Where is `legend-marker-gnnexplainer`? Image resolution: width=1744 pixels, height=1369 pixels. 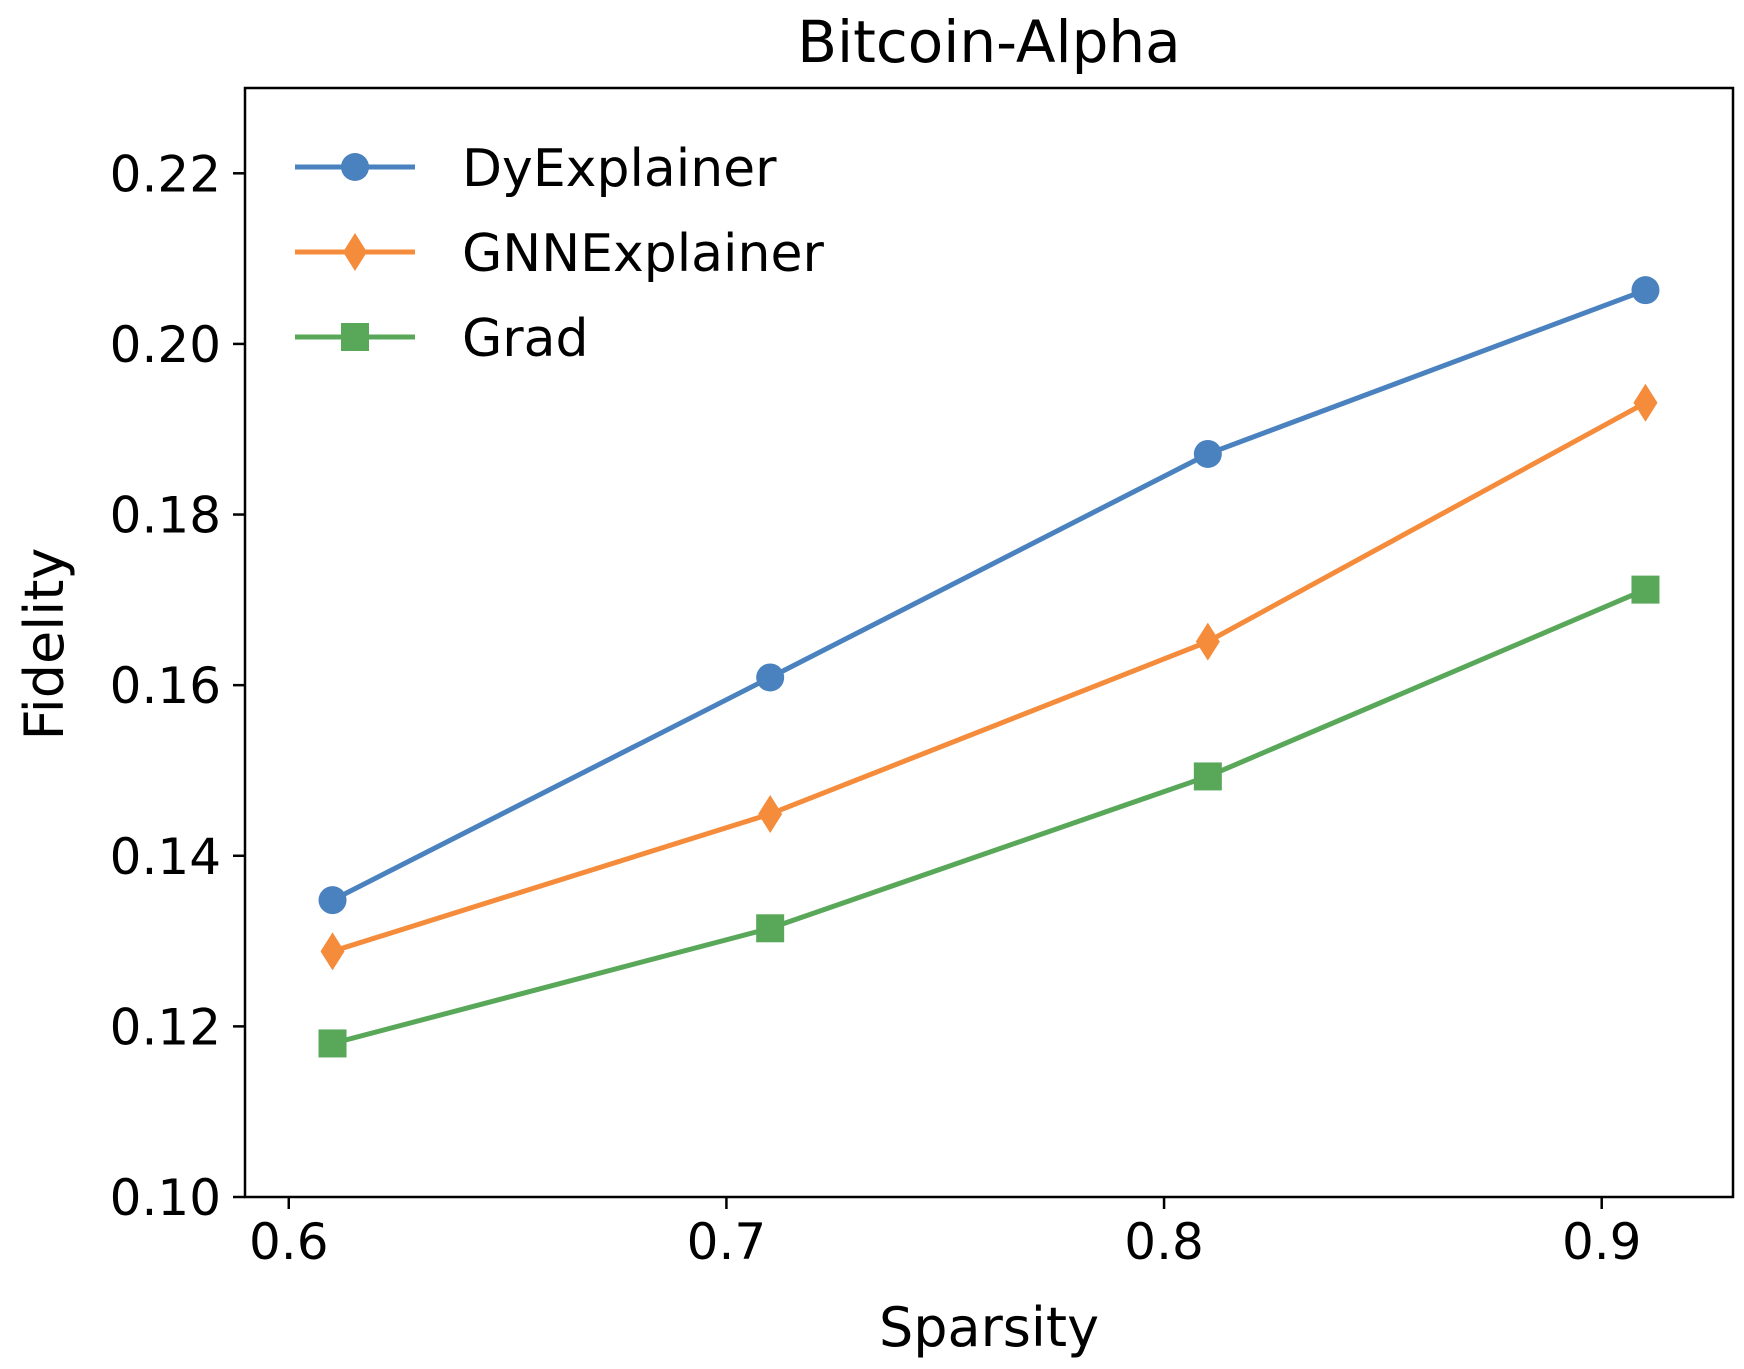
legend-marker-gnnexplainer is located at coordinates (355, 252).